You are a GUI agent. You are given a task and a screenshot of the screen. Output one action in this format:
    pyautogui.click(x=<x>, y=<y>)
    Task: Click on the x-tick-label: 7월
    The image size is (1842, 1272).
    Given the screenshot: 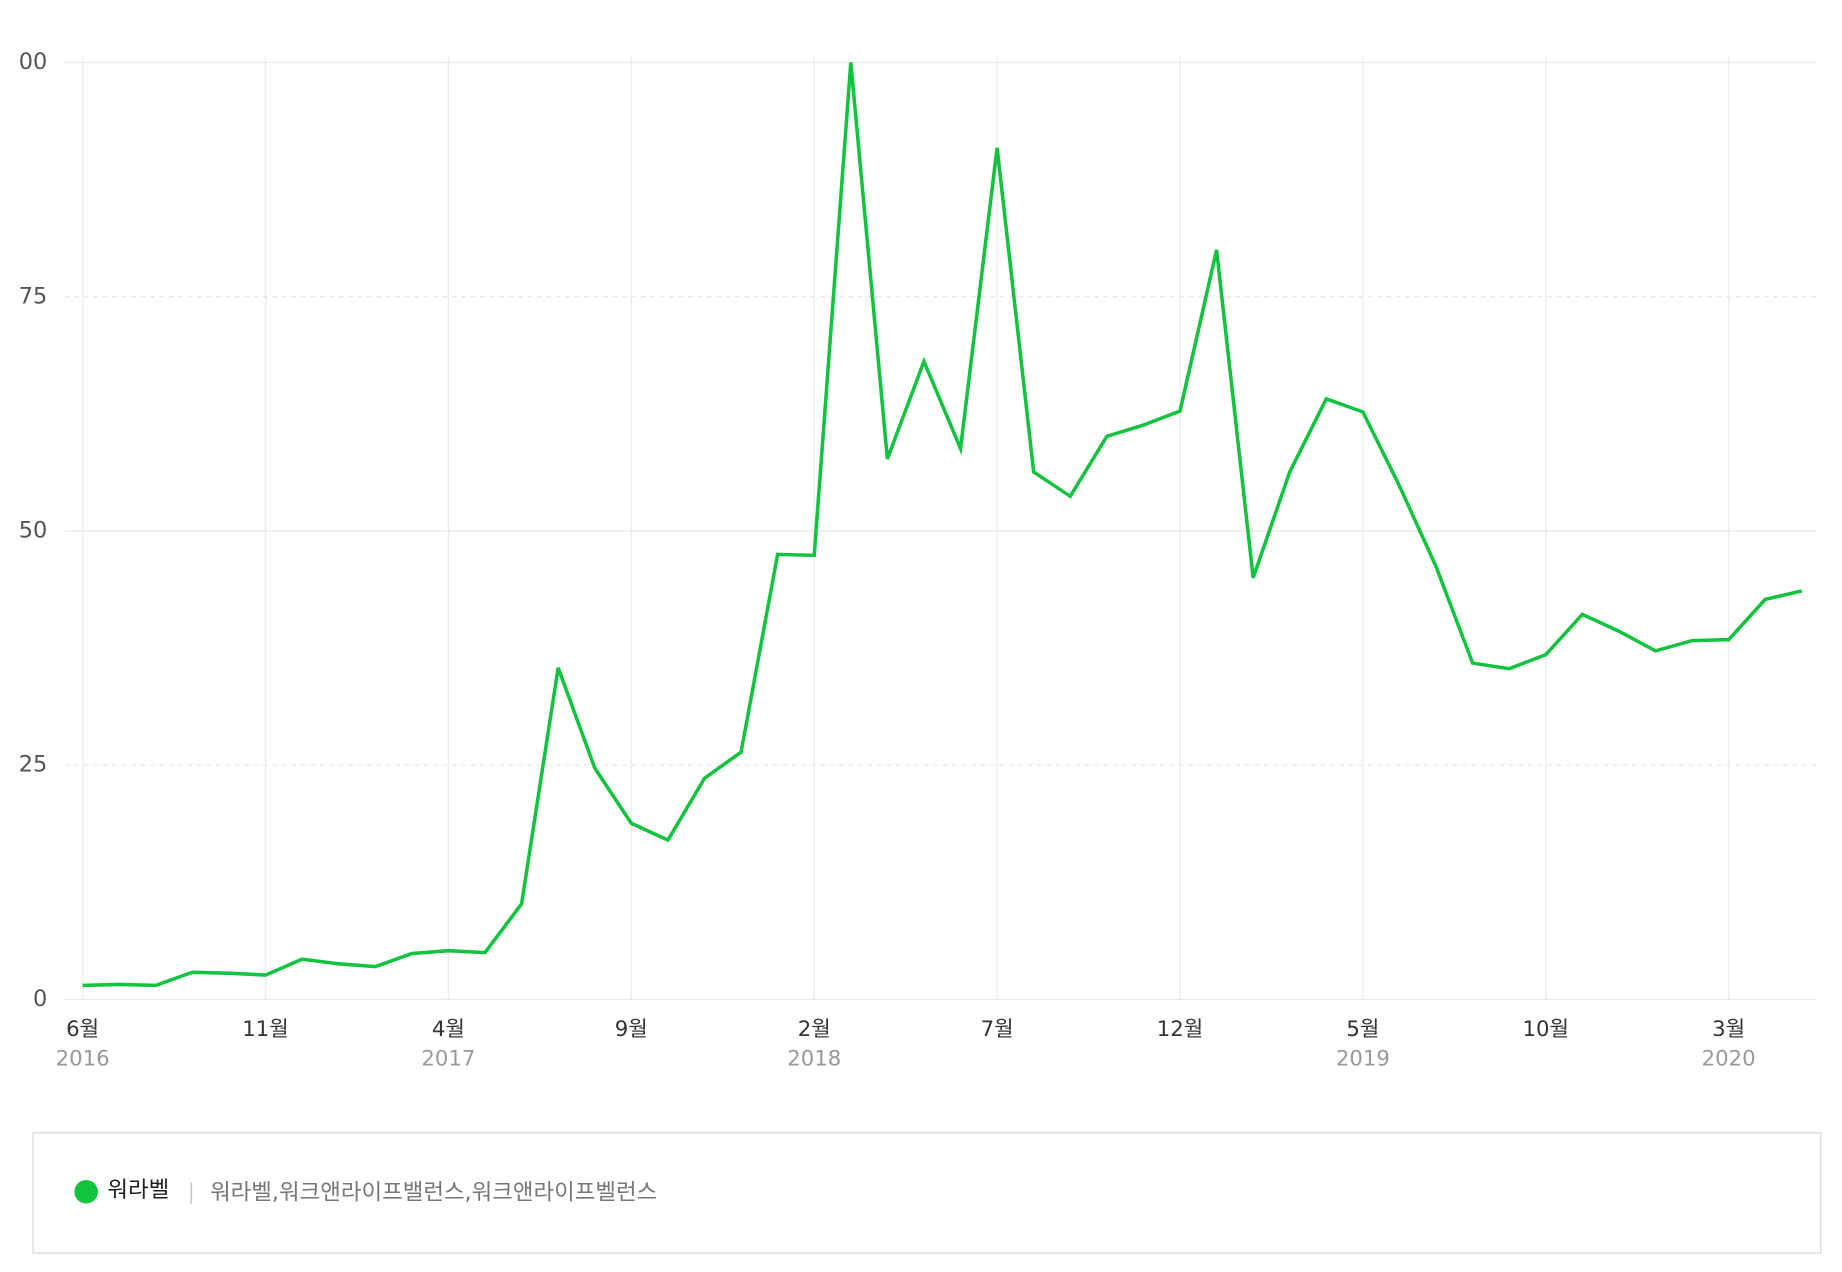 What is the action you would take?
    pyautogui.click(x=997, y=1029)
    